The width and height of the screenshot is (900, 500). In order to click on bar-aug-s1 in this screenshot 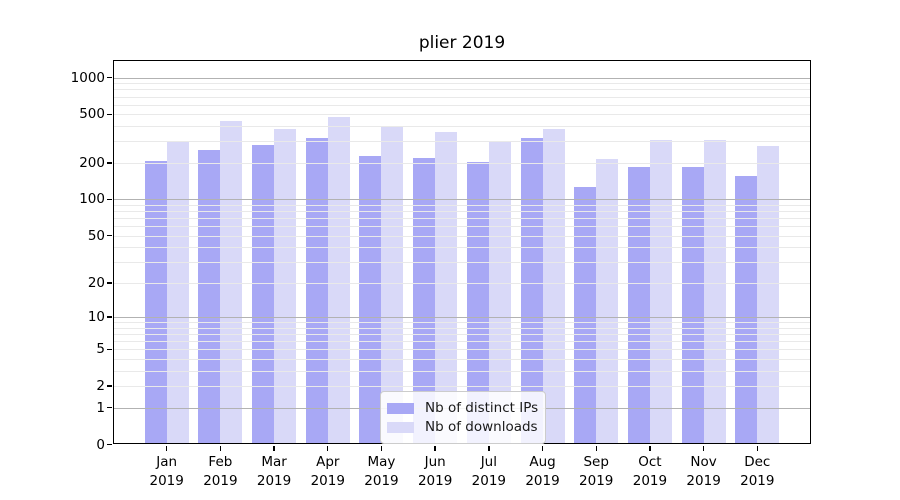, I will do `click(553, 286)`.